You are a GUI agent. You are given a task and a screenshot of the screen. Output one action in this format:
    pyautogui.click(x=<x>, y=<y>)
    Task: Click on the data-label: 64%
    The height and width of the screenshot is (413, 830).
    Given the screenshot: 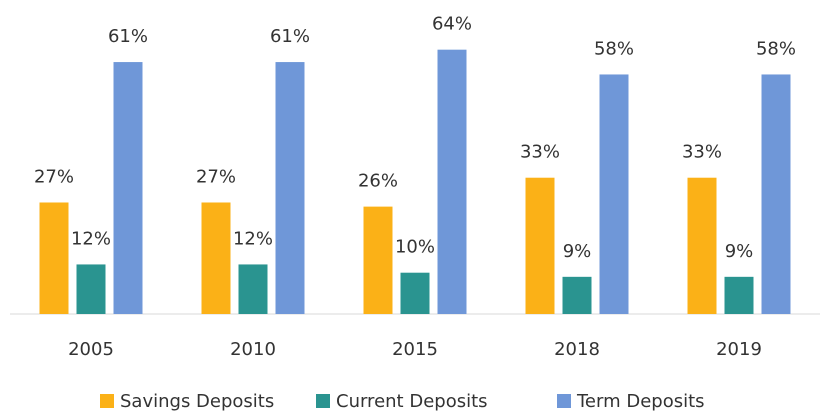 What is the action you would take?
    pyautogui.click(x=452, y=24)
    